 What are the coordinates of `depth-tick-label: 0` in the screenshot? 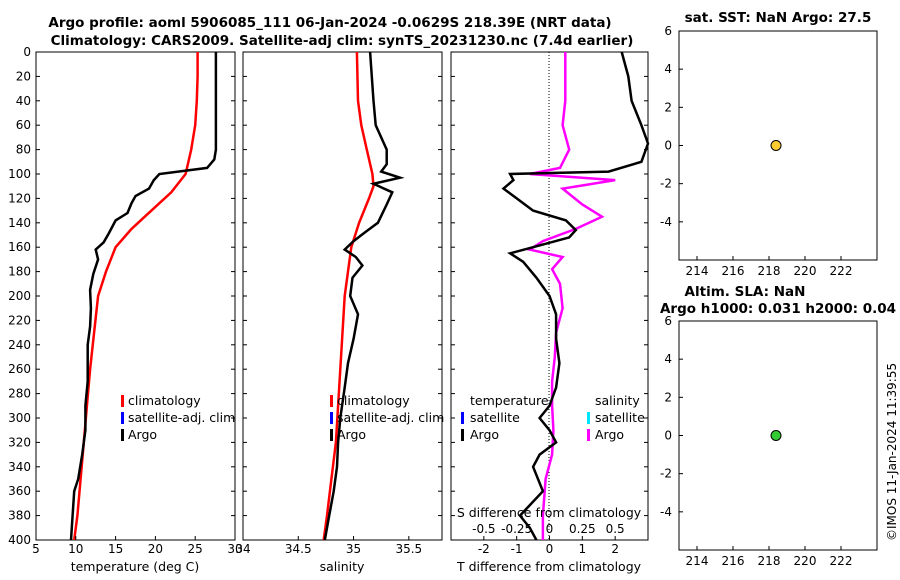 It's located at (27, 52).